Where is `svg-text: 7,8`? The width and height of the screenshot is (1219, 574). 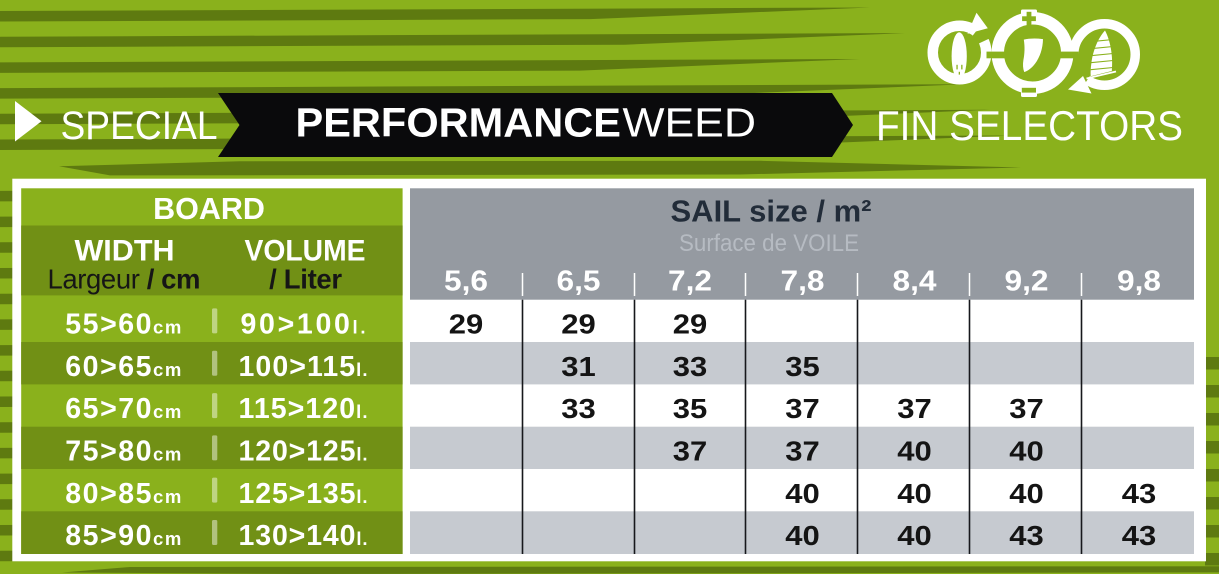
svg-text: 7,8 is located at coordinates (803, 282).